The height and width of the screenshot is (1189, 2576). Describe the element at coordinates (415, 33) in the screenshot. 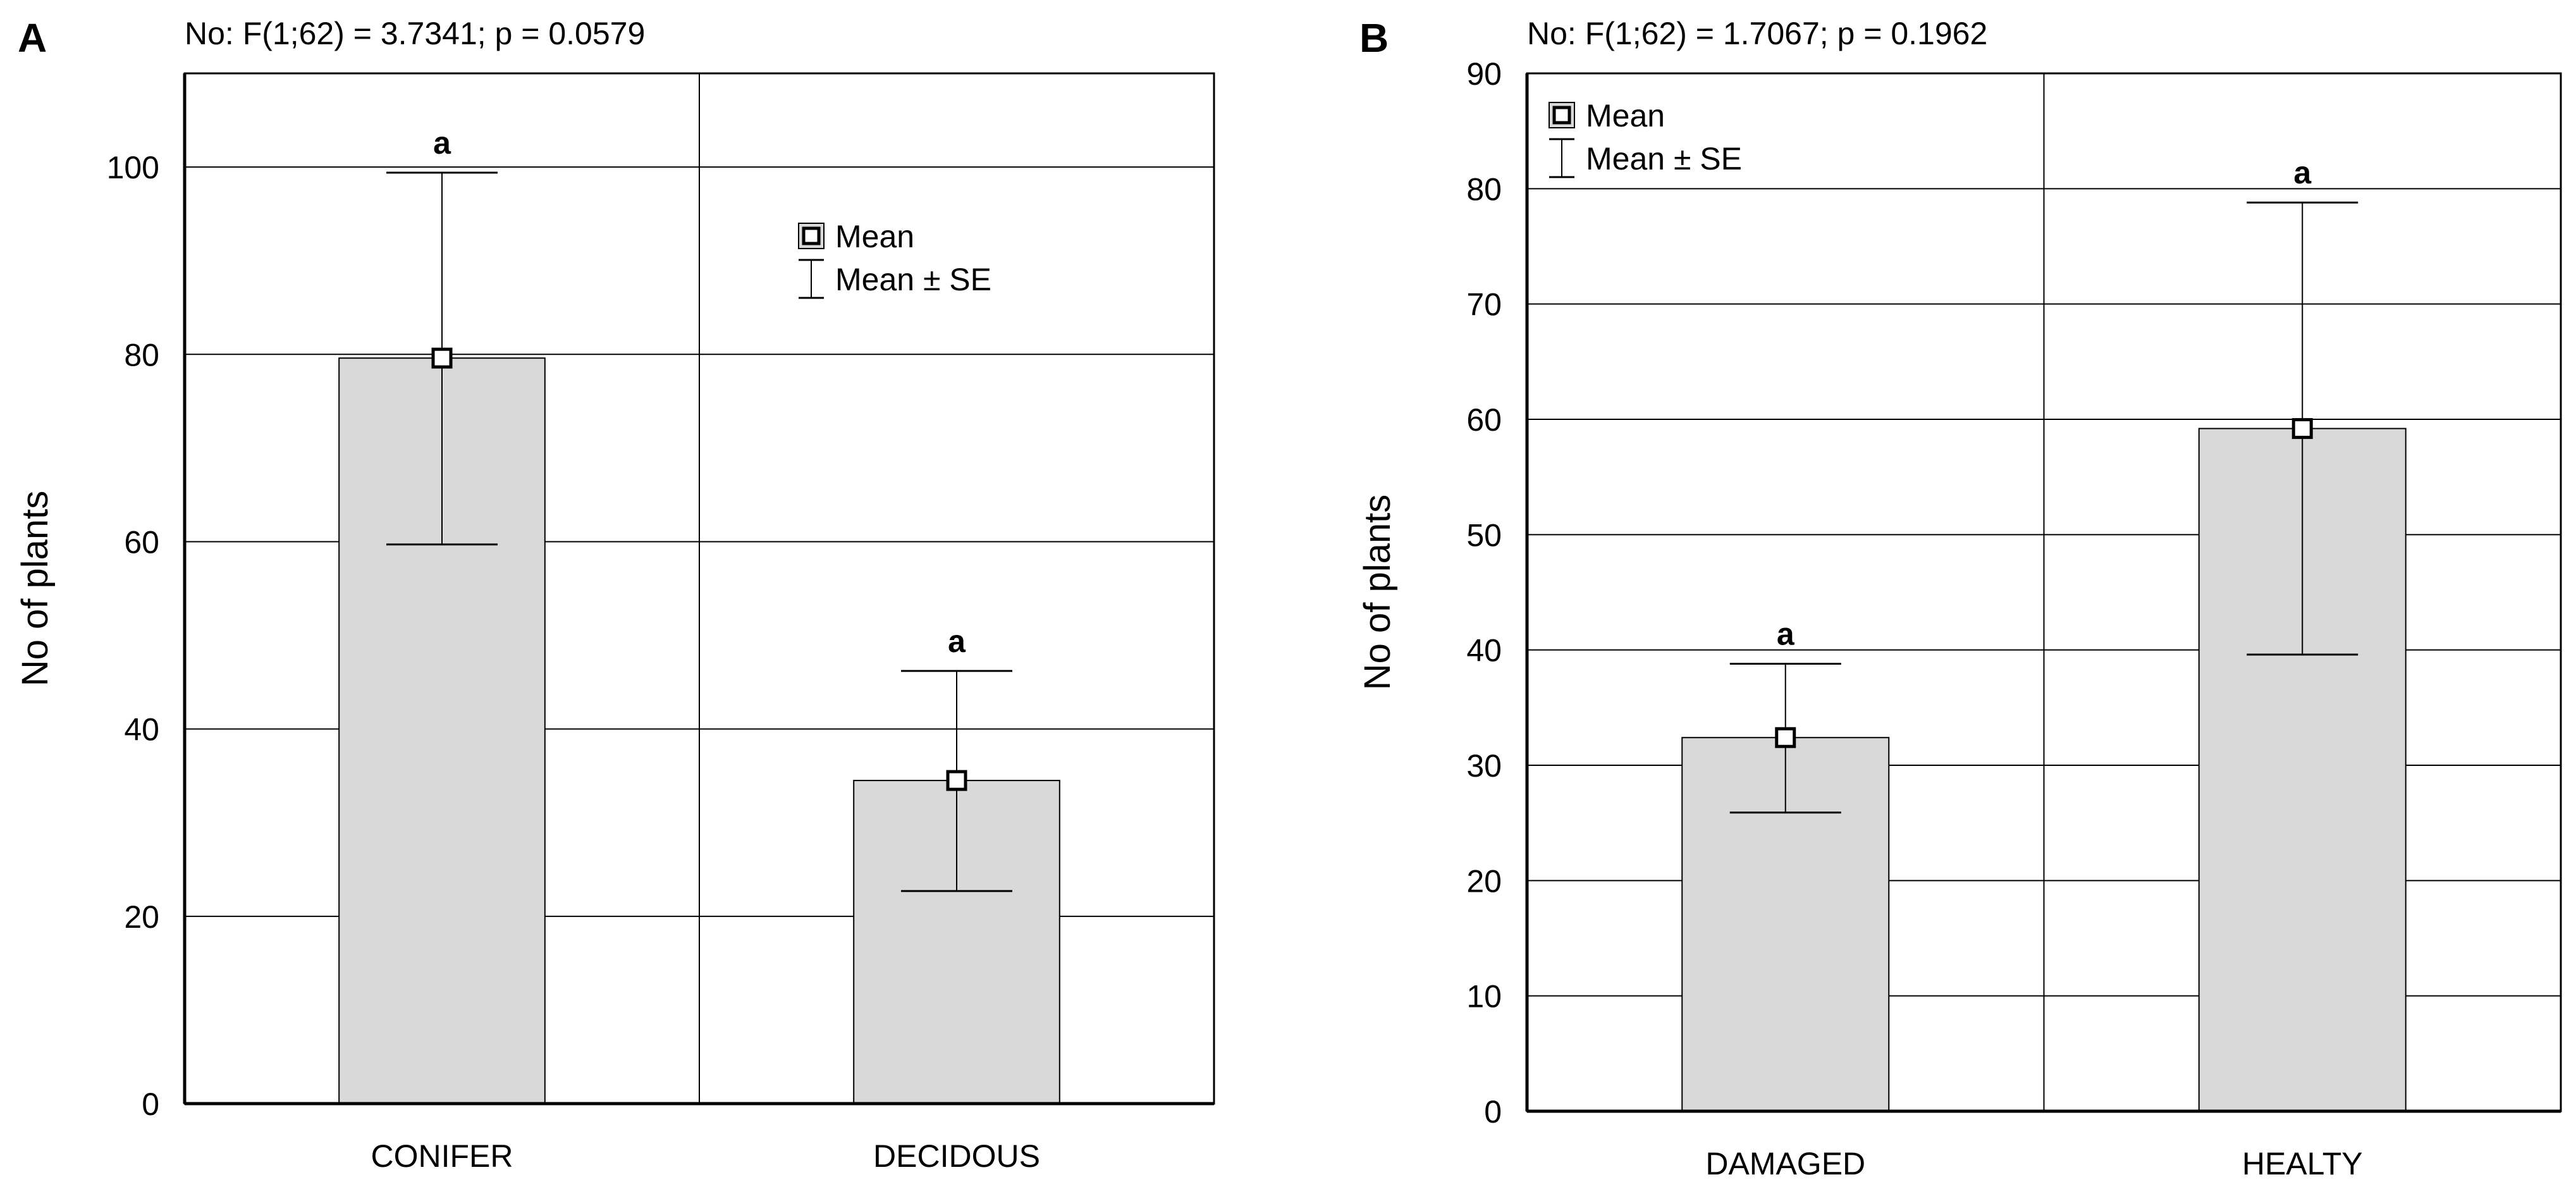

I see `chart-title: No: F(1;62) = 3.7341; p = 0.0579` at that location.